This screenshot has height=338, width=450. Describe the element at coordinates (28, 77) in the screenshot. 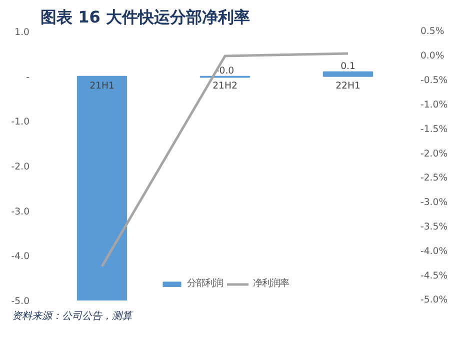

I see `y-tick-label: -` at that location.